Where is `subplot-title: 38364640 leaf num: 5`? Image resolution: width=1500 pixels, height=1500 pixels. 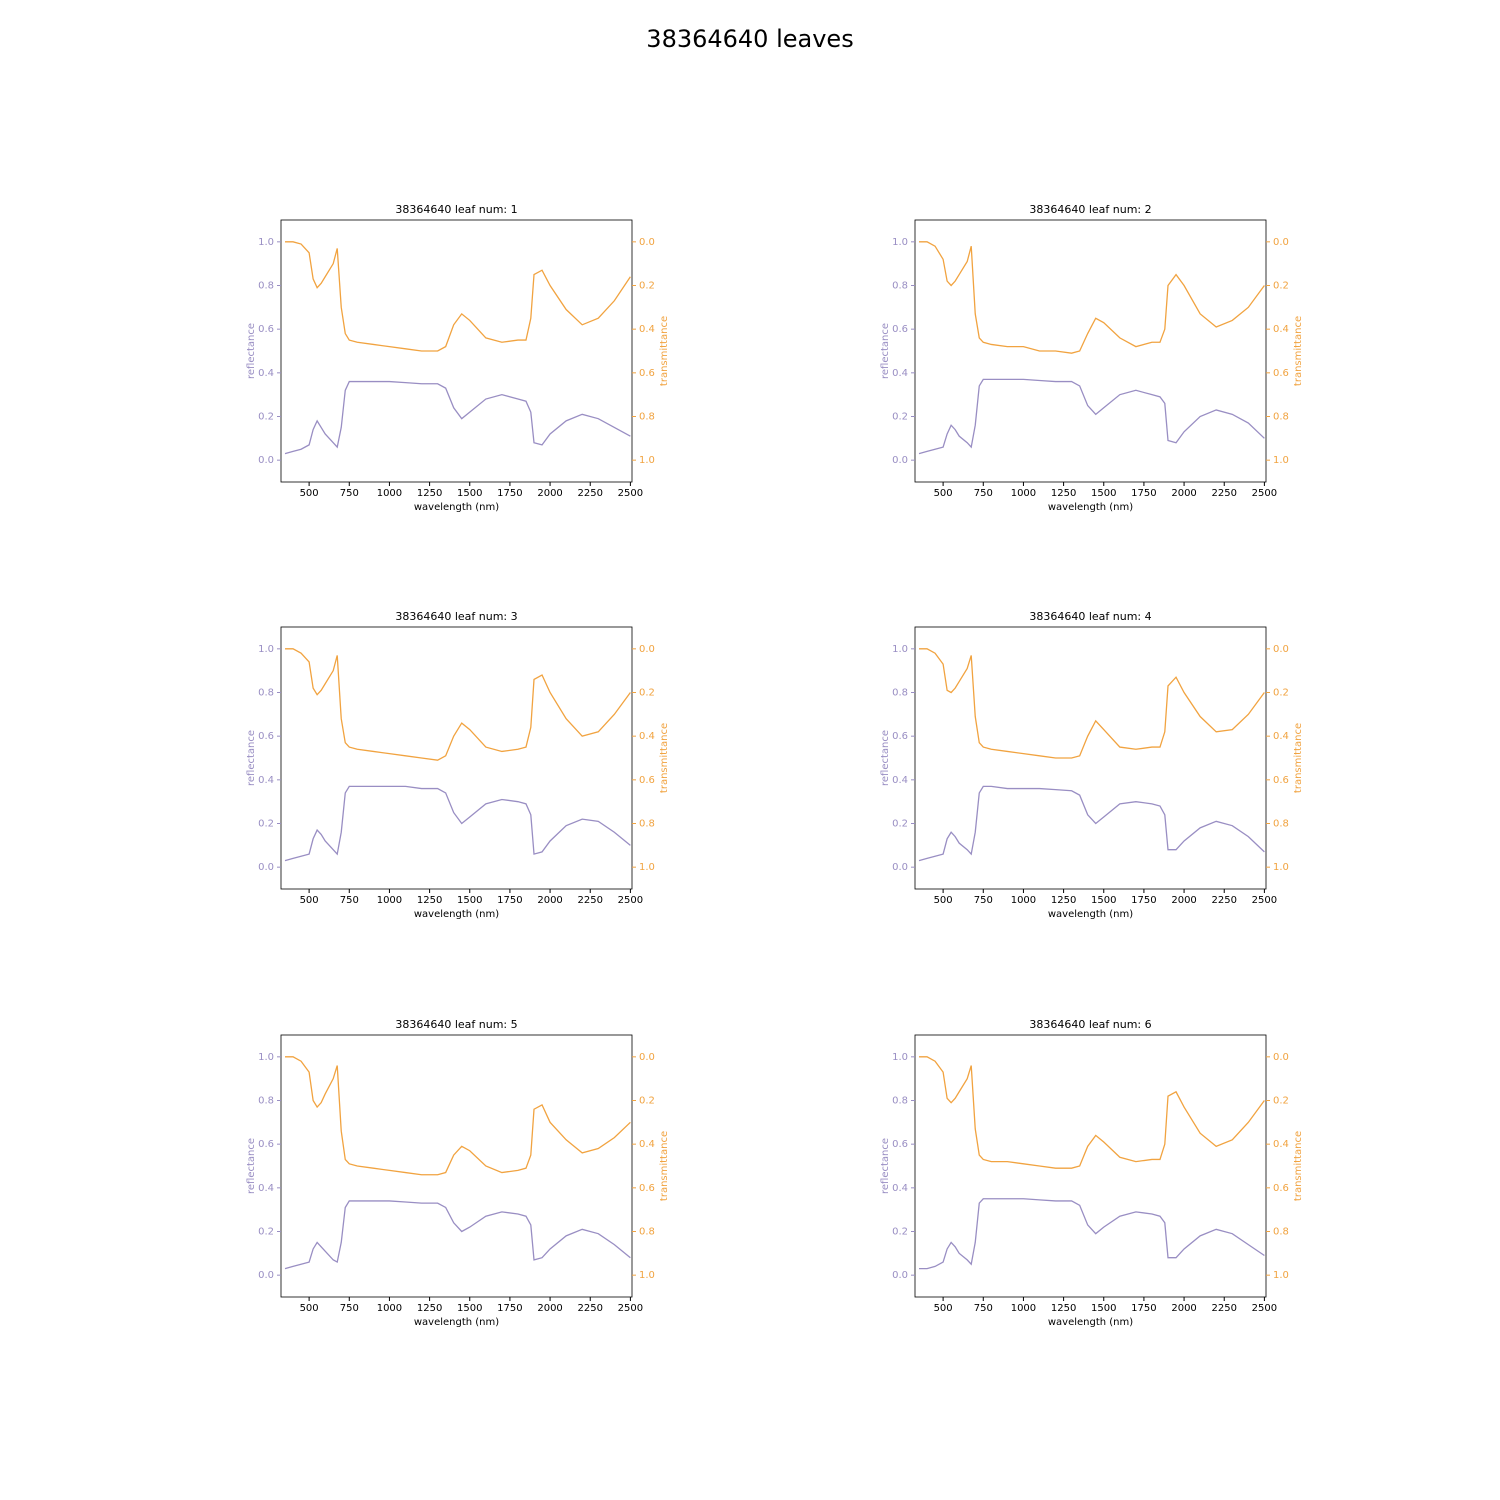
subplot-title: 38364640 leaf num: 5 is located at coordinates (456, 1024).